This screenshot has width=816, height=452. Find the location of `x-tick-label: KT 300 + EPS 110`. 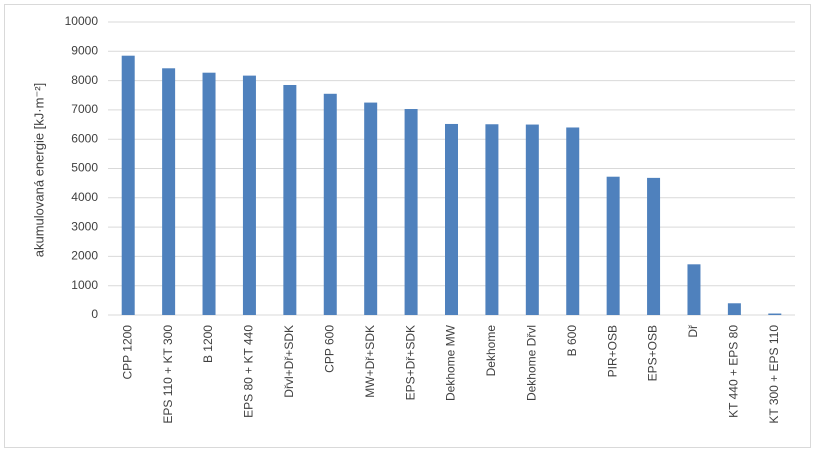

x-tick-label: KT 300 + EPS 110 is located at coordinates (774, 374).